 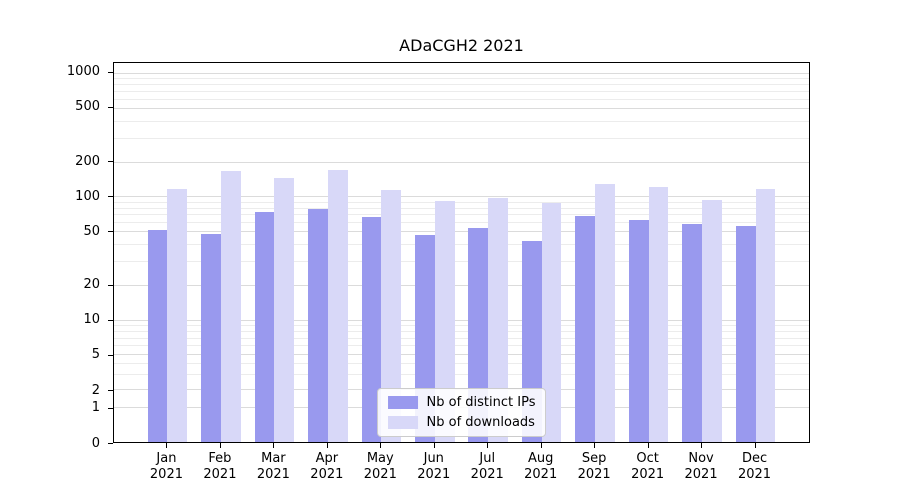 What do you see at coordinates (87, 107) in the screenshot?
I see `y-tick-label: 500` at bounding box center [87, 107].